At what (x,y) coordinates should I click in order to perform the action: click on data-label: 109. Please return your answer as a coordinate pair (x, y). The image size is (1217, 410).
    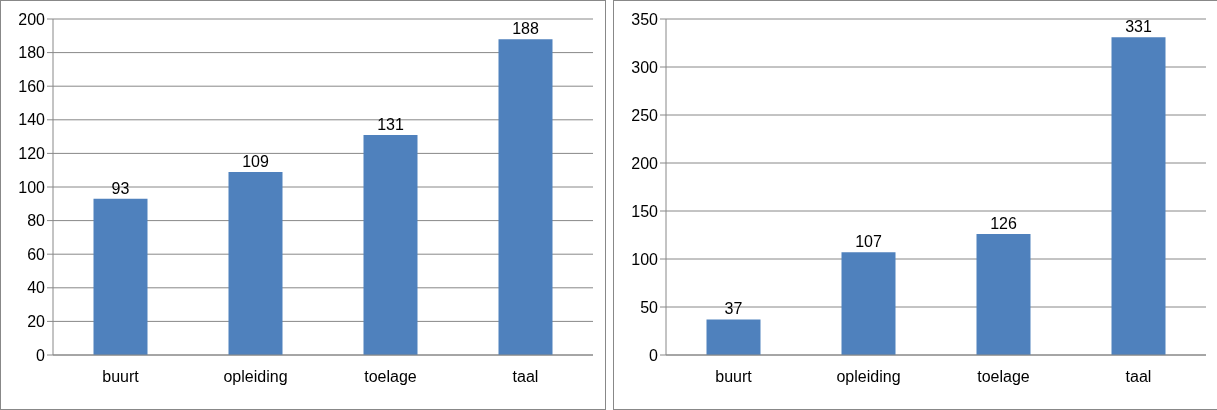
    Looking at the image, I should click on (255, 161).